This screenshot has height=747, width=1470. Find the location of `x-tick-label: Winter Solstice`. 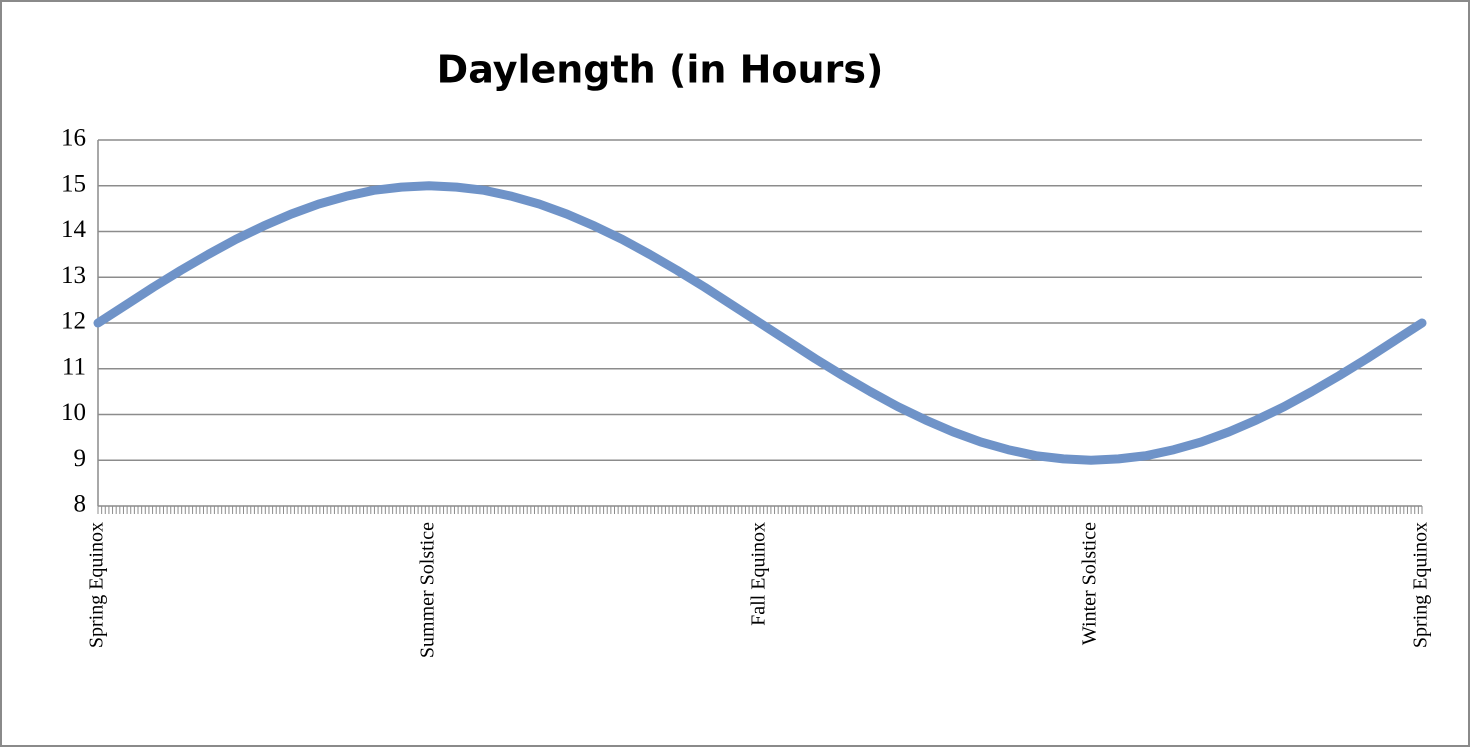

x-tick-label: Winter Solstice is located at coordinates (1090, 583).